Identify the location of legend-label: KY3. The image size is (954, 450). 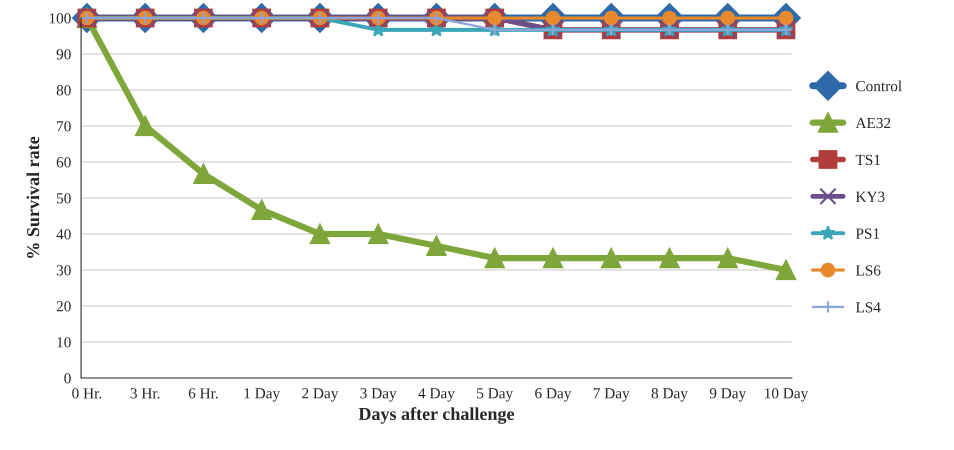
(870, 197).